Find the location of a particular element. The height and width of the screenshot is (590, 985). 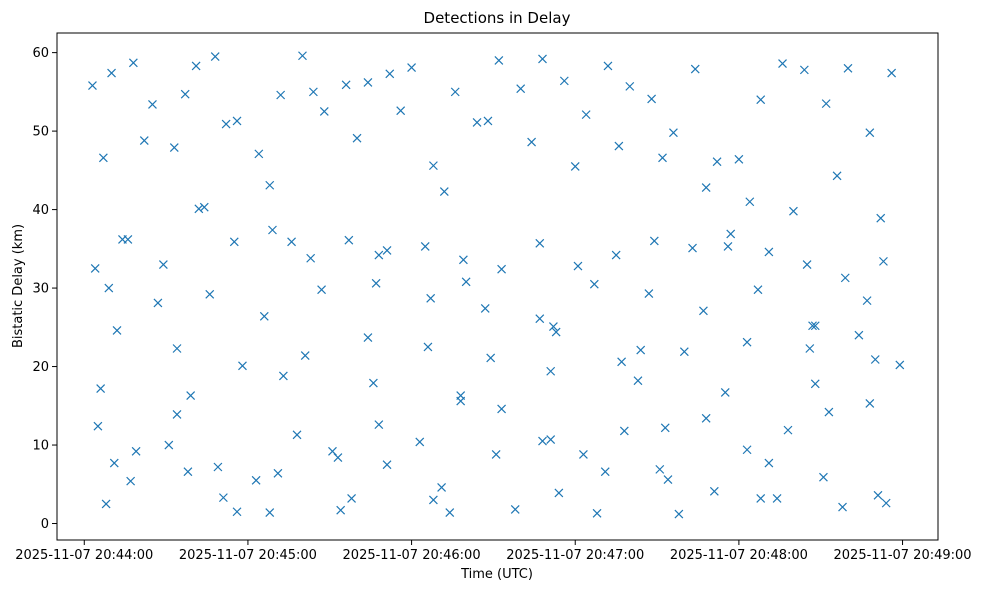

x-tick-label: 2025-11-07 20:48:00 is located at coordinates (739, 555).